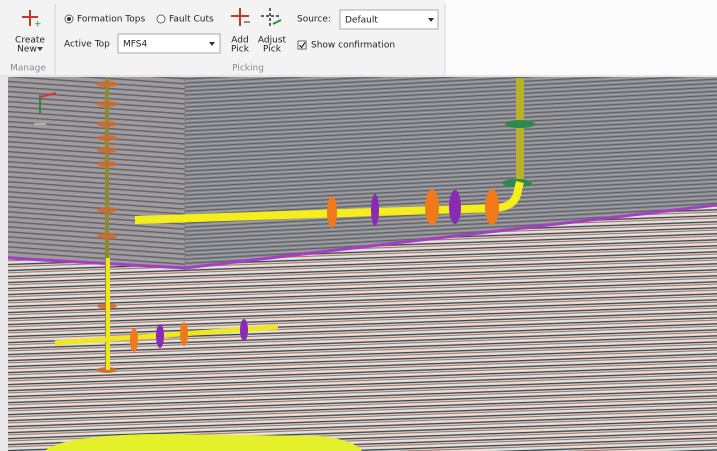 Image resolution: width=717 pixels, height=451 pixels. Describe the element at coordinates (38, 25) in the screenshot. I see `shape: +` at that location.